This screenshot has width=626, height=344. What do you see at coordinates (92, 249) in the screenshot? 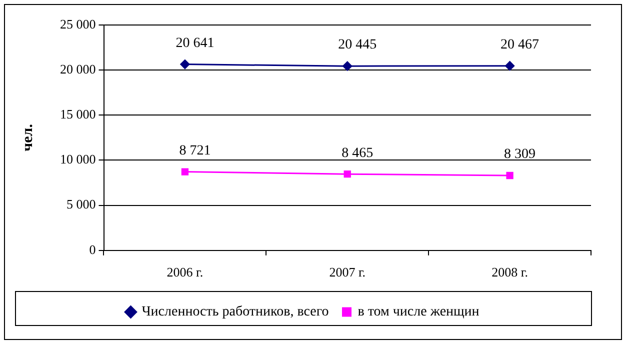
I see `y-tick-label: 0` at bounding box center [92, 249].